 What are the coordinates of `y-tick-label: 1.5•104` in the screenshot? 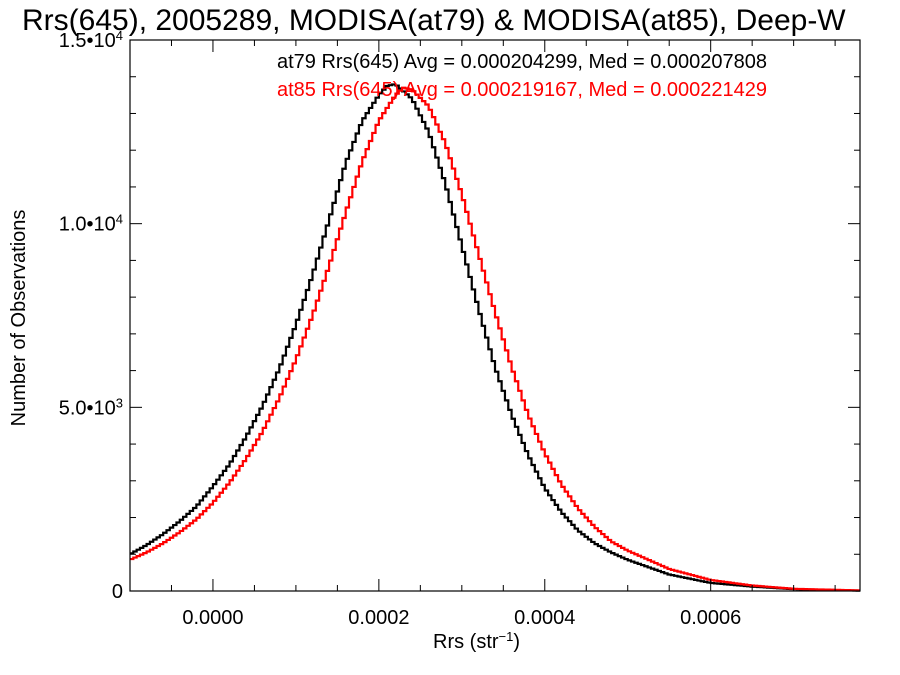 It's located at (91, 40).